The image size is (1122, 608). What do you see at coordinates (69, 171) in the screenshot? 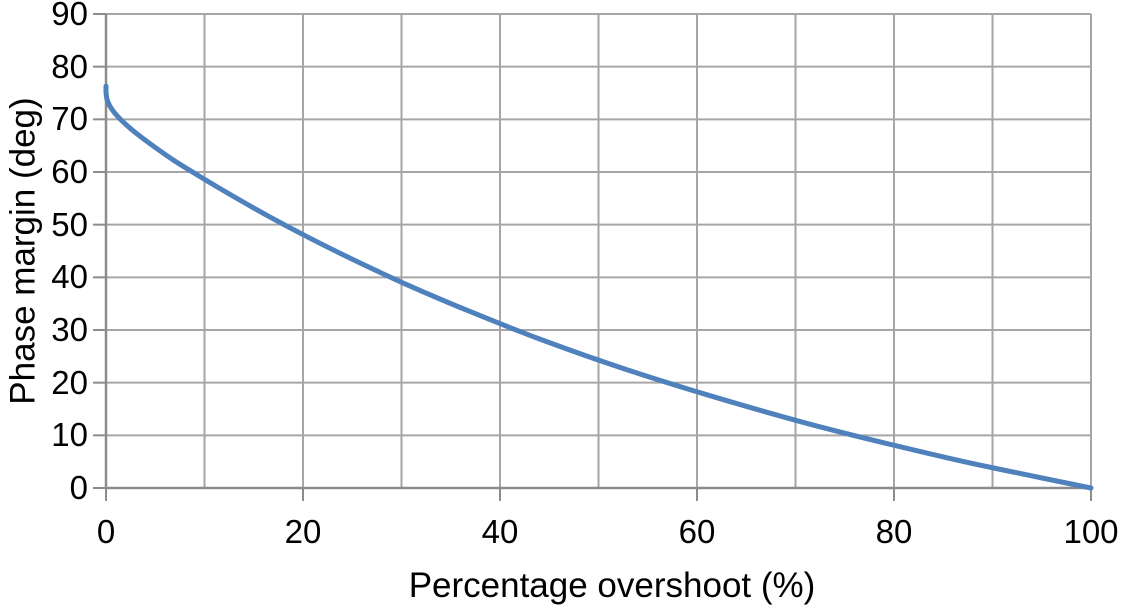
I see `y-tick-label: 60` at bounding box center [69, 171].